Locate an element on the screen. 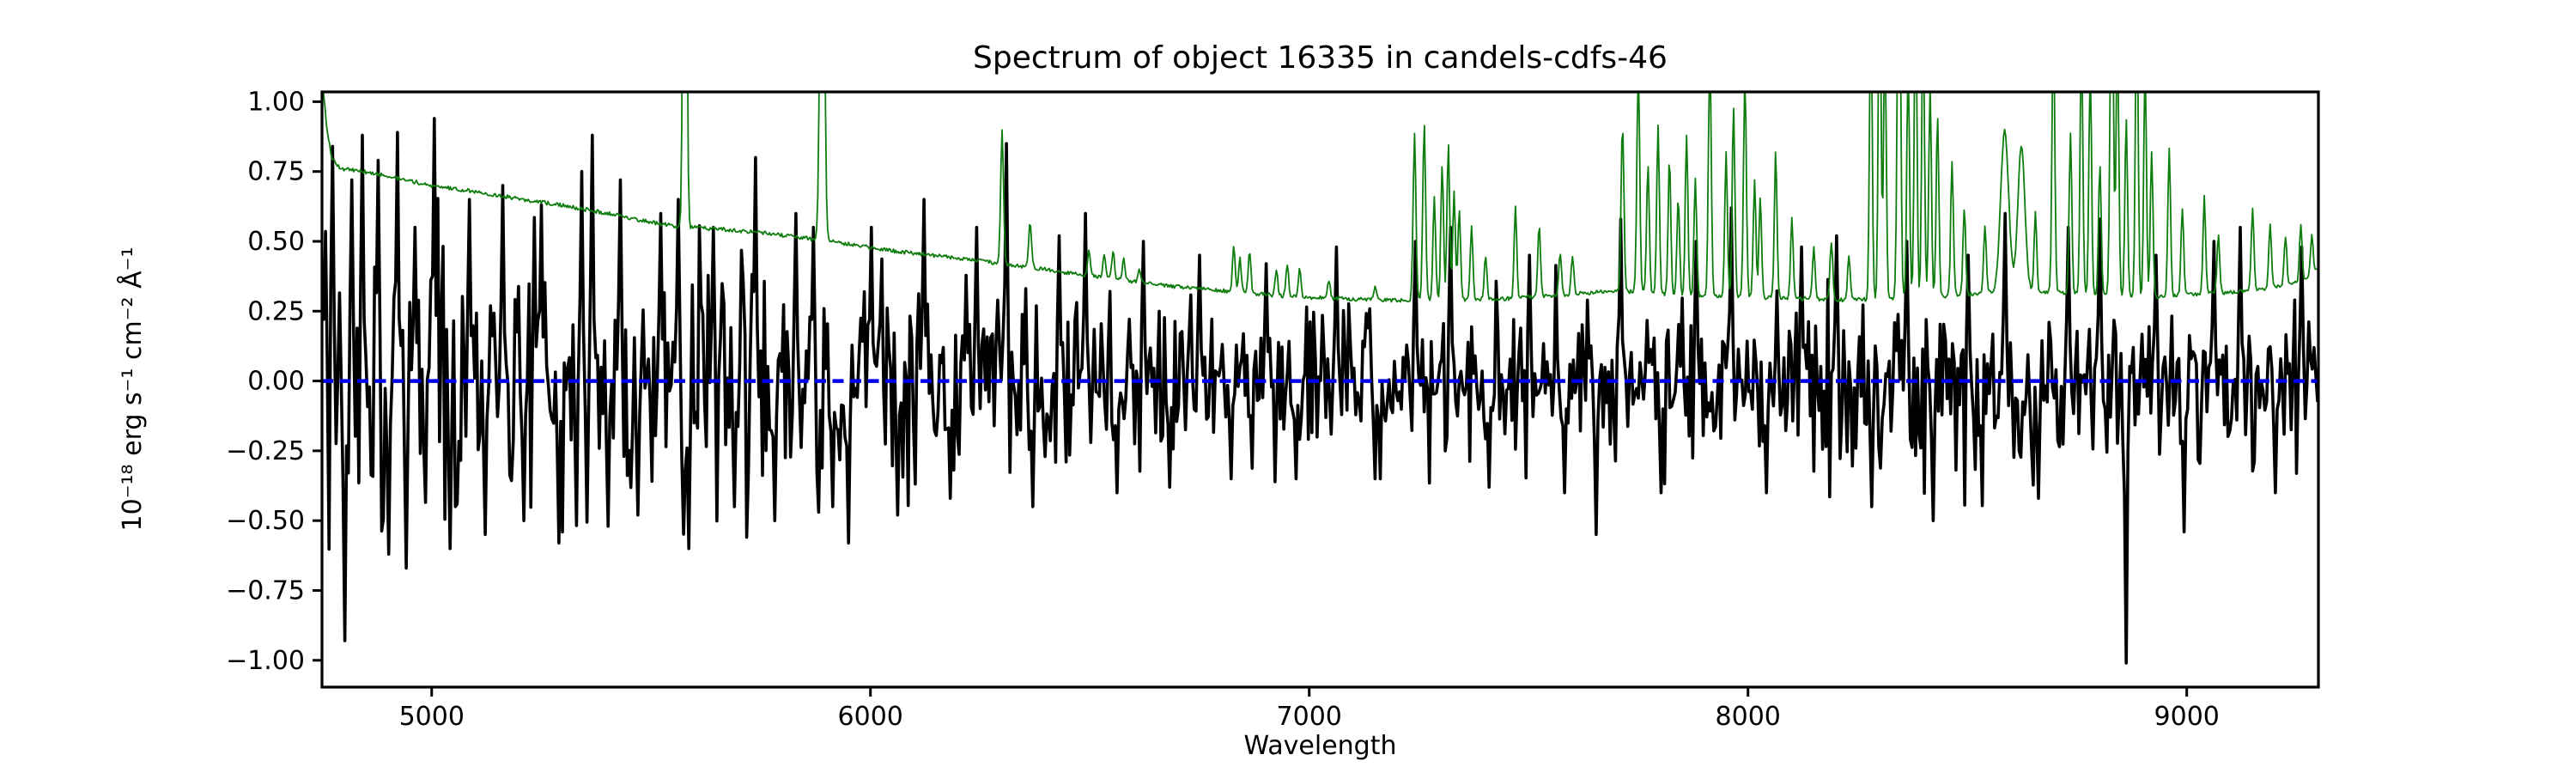  y-tick-label: 0.50 is located at coordinates (276, 242).